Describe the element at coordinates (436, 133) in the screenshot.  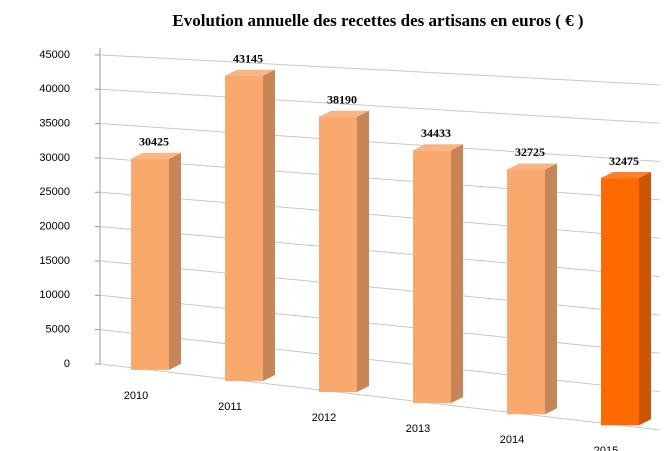
I see `value-label: 34433` at that location.